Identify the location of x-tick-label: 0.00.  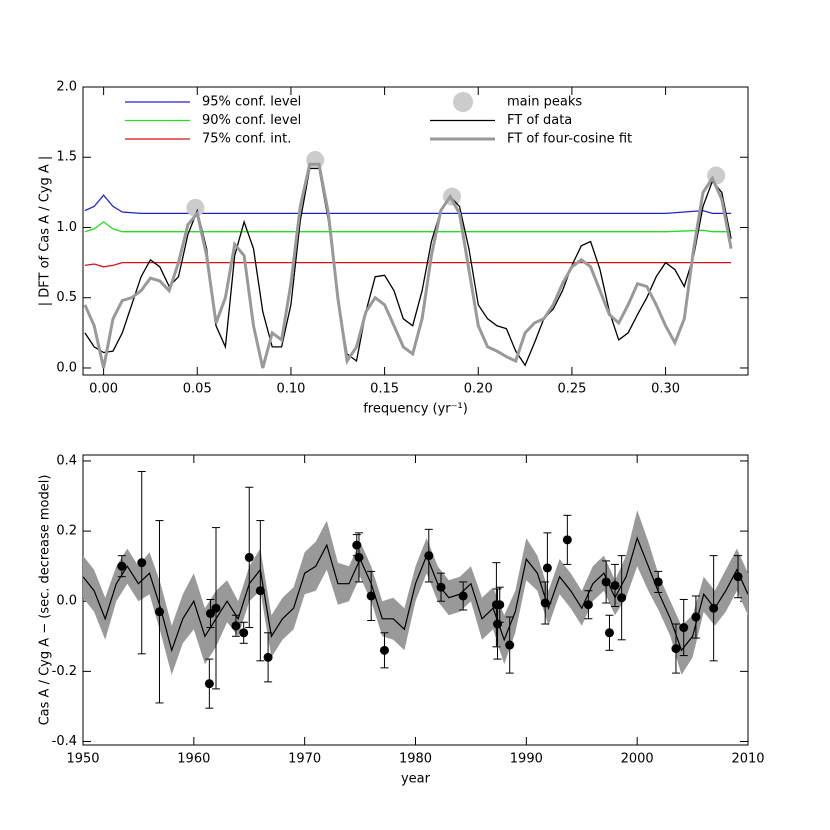
(103, 389).